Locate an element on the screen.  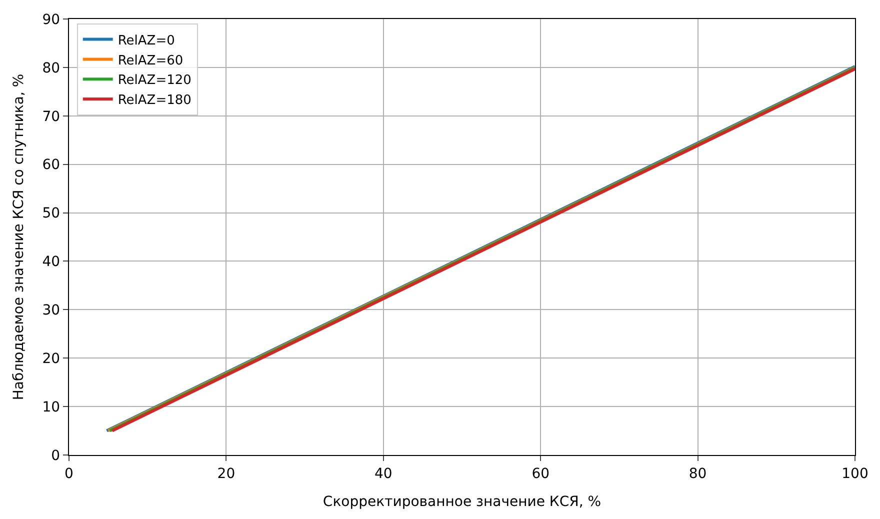
y-axis-title: Наблюдаемое значение КСЯ со спутника, % is located at coordinates (18, 237).